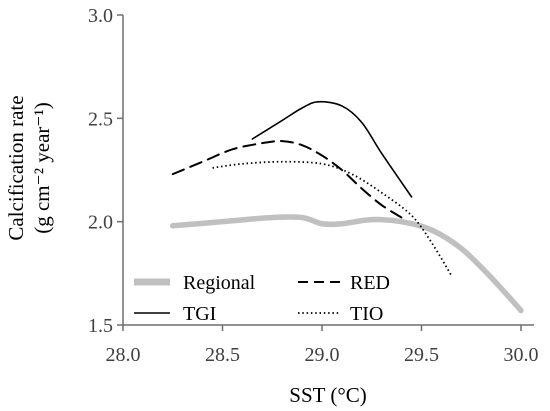  Describe the element at coordinates (100, 223) in the screenshot. I see `y-tick-label: 2.0` at that location.